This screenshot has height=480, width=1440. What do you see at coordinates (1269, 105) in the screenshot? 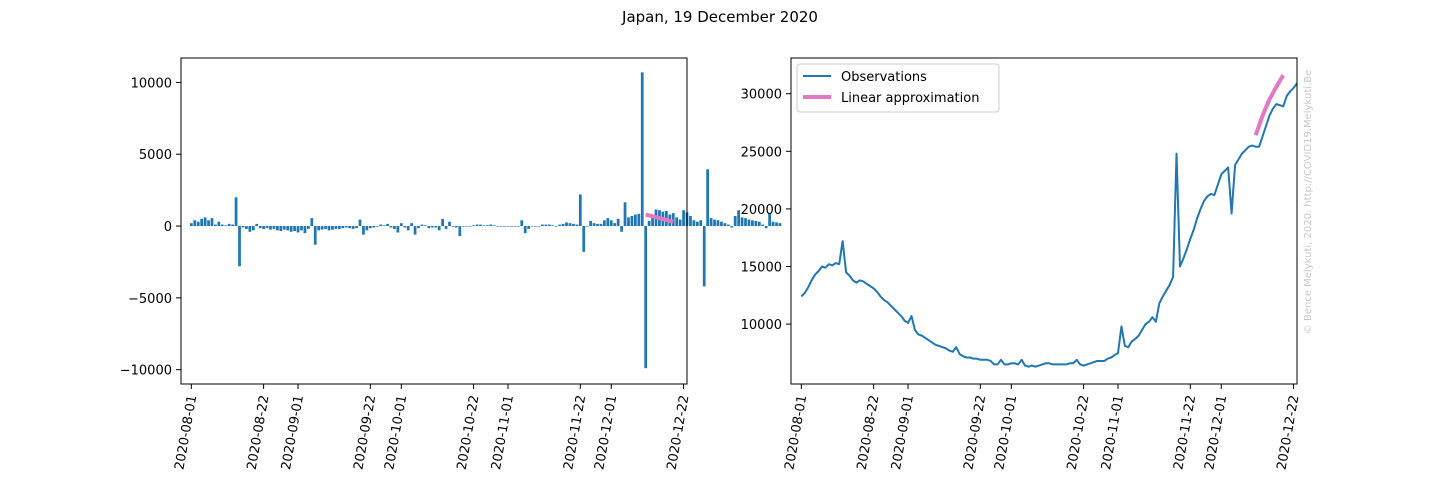
I see `linear-approximation-line` at bounding box center [1269, 105].